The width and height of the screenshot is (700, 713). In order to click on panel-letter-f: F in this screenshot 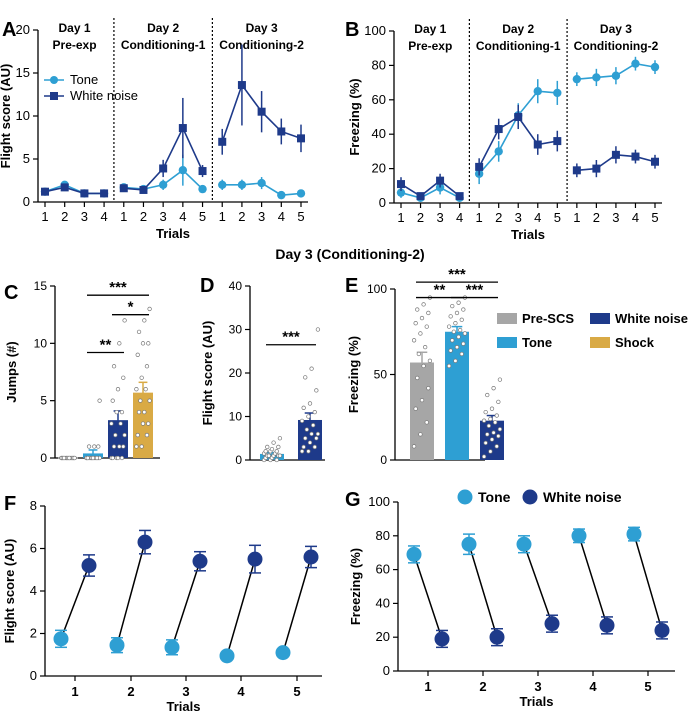, I will do `click(10, 504)`.